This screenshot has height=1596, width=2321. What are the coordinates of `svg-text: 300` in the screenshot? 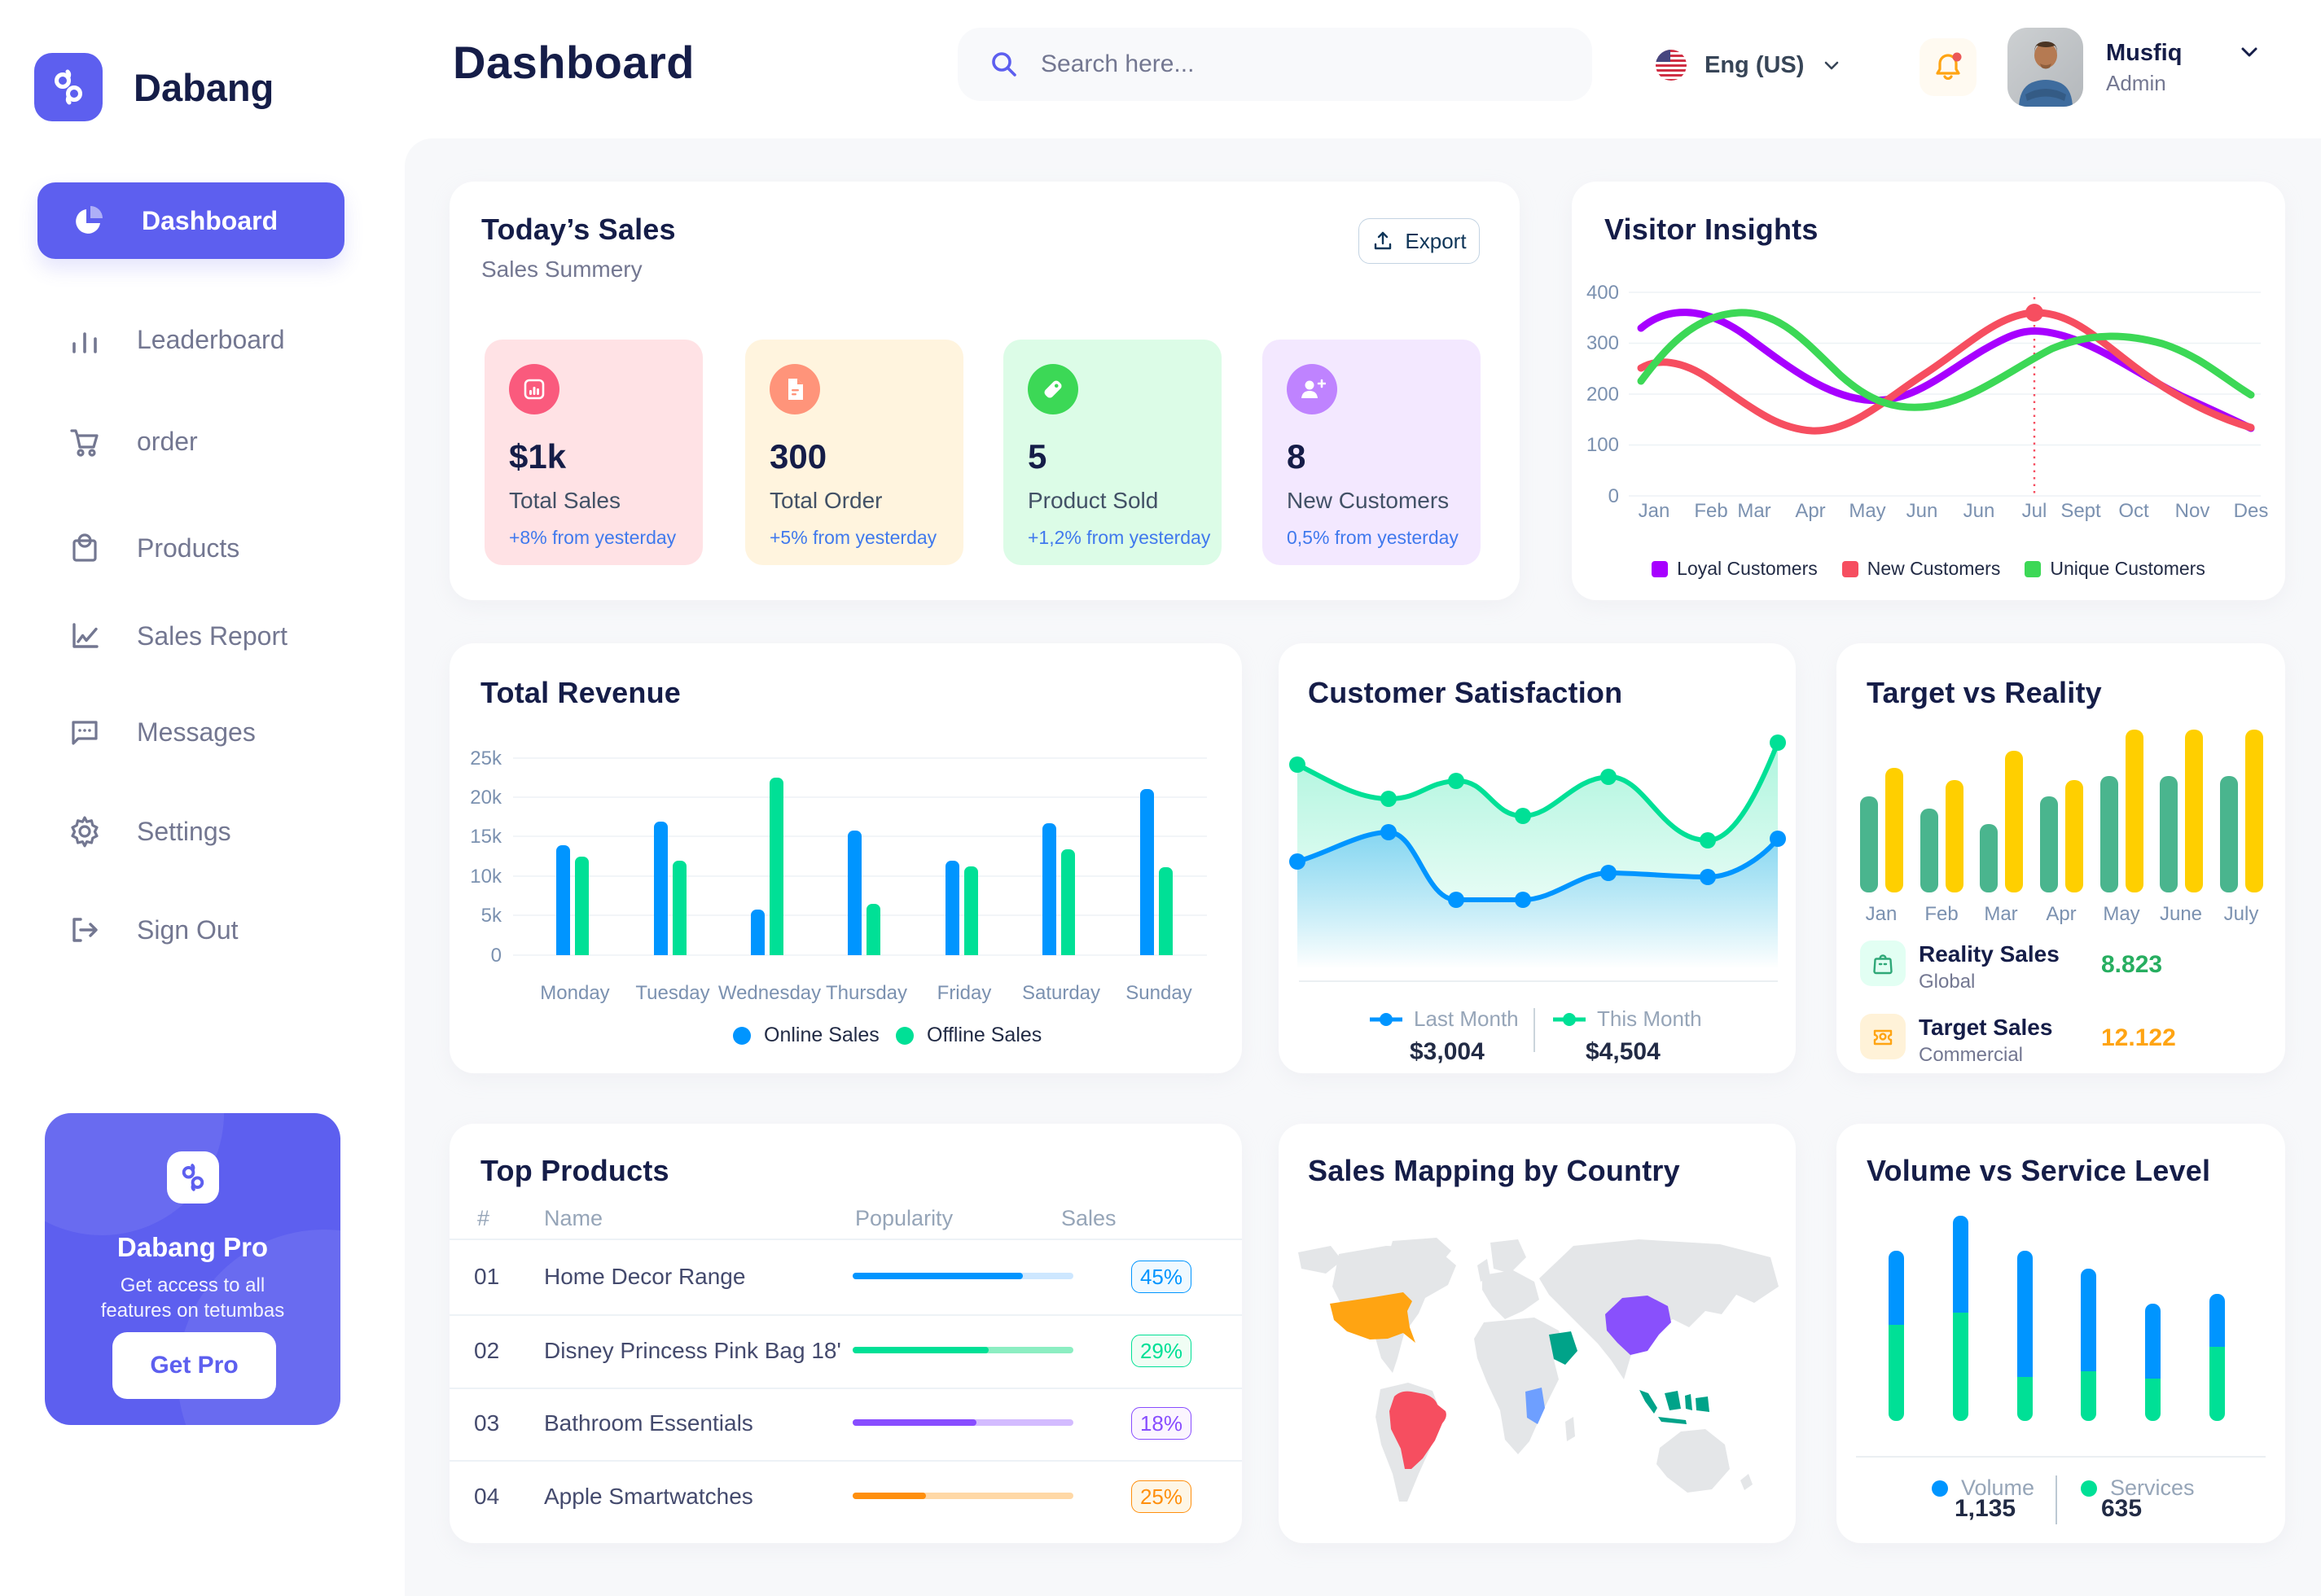 It's located at (1602, 343).